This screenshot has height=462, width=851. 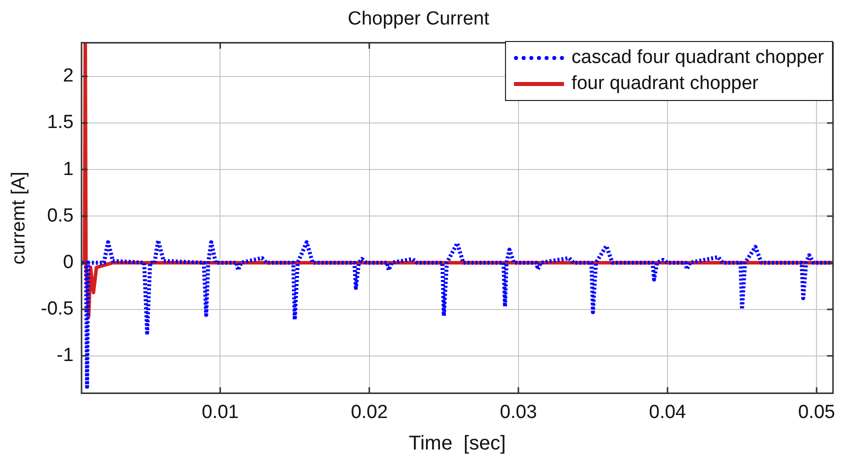 I want to click on x-tick-label: 0.02, so click(x=369, y=412).